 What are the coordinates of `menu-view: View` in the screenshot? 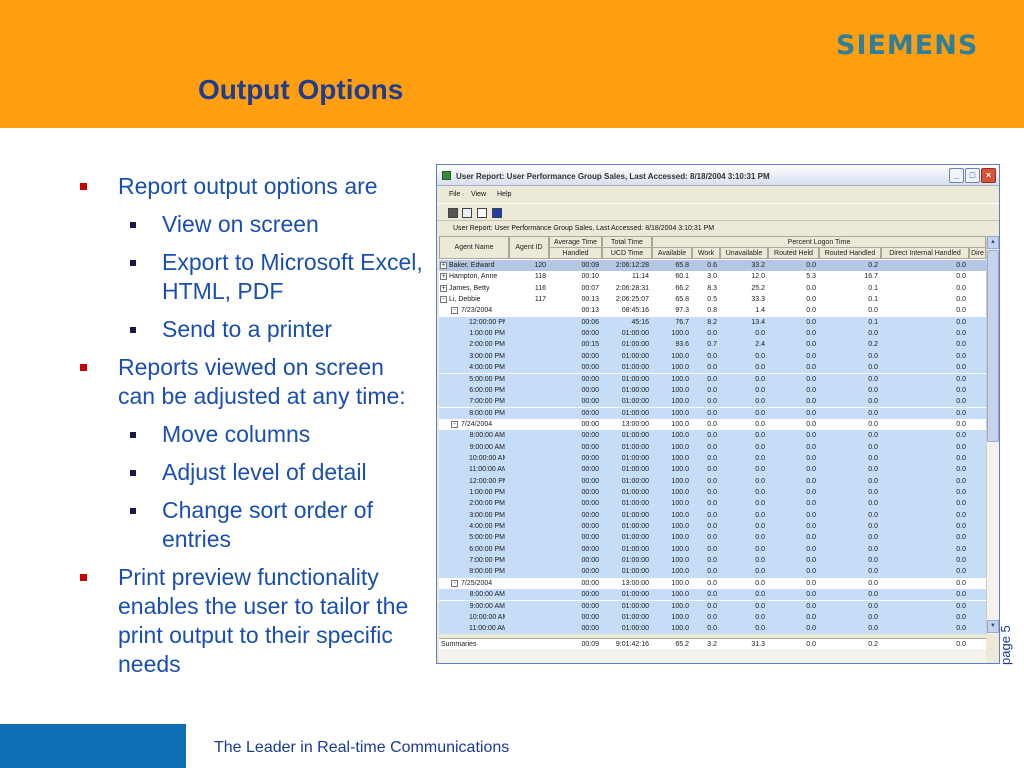 It's located at (479, 194).